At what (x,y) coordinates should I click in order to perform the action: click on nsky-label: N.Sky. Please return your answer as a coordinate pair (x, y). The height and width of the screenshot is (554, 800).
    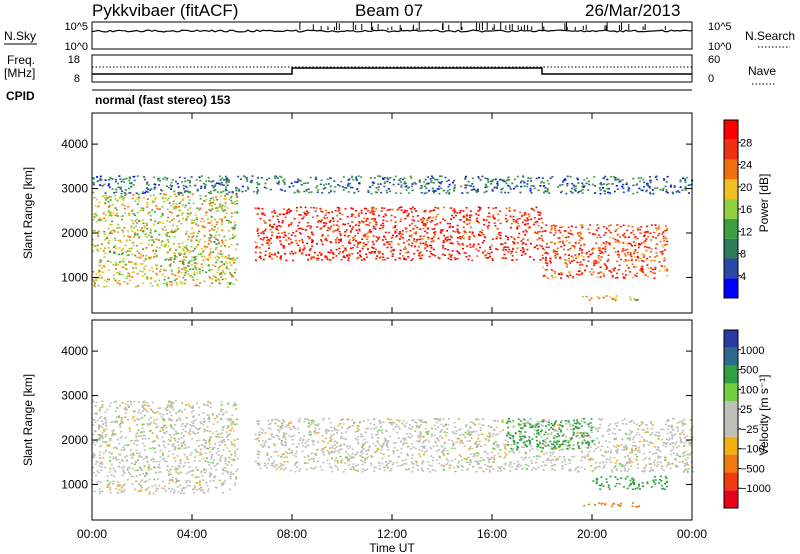
    Looking at the image, I should click on (20, 36).